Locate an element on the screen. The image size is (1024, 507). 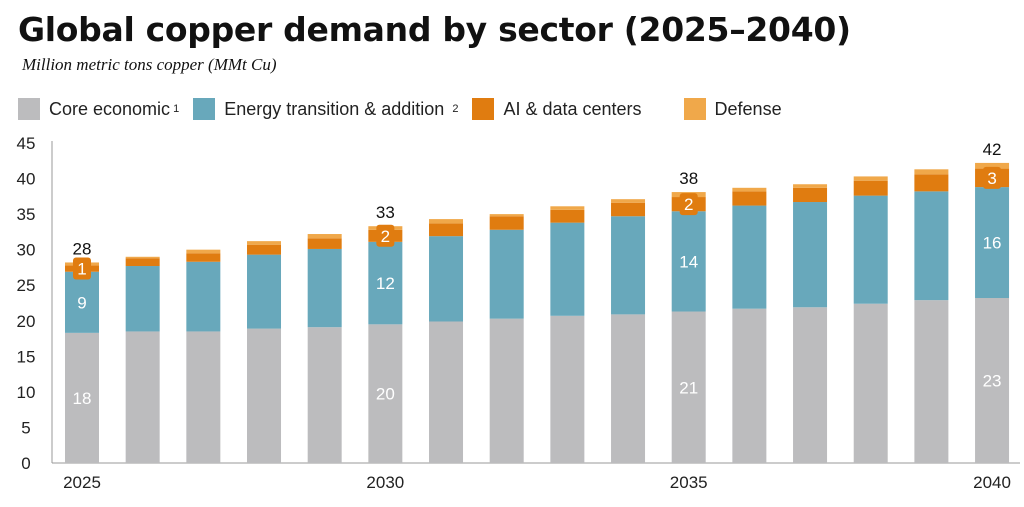
footnote-marker: 2 is located at coordinates (455, 109).